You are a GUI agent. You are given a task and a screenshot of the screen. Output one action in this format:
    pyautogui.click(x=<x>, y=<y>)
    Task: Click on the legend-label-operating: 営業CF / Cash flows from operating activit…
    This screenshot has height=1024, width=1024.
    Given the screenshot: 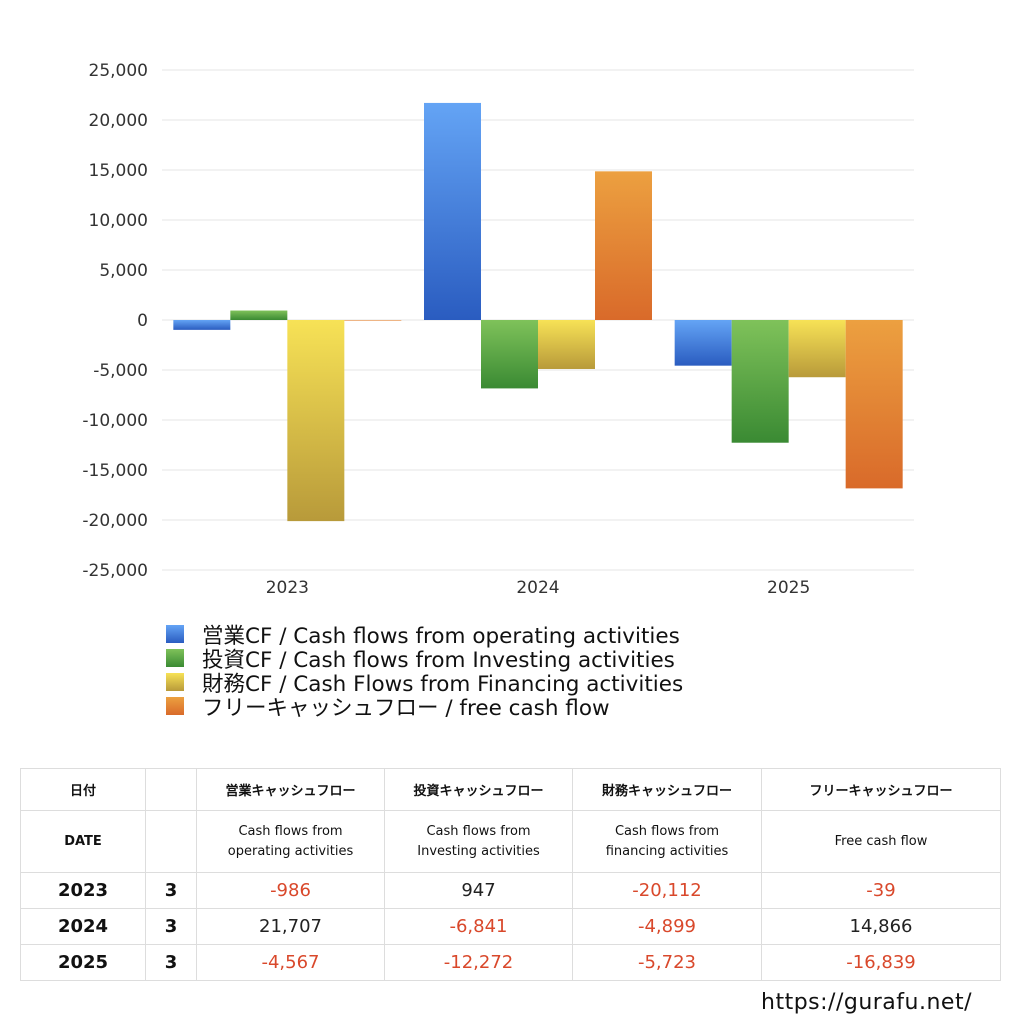 What is the action you would take?
    pyautogui.click(x=441, y=636)
    